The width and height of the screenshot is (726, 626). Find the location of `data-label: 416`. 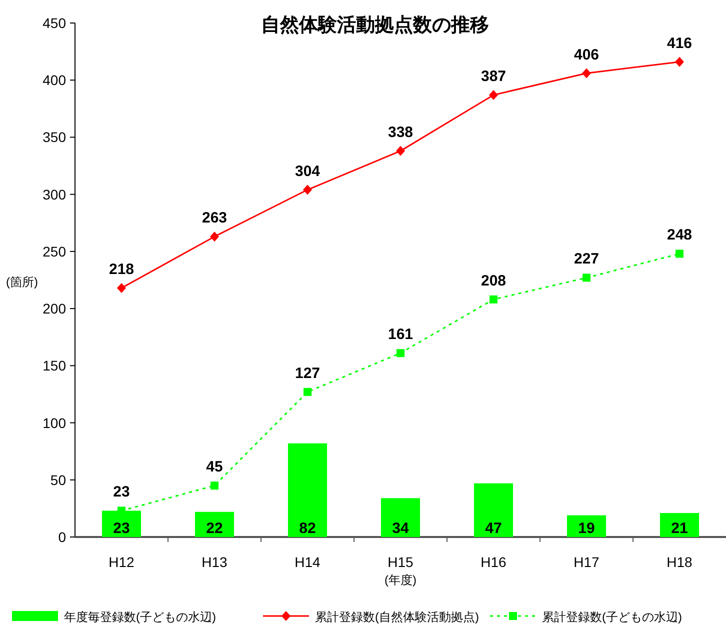

data-label: 416 is located at coordinates (679, 43).